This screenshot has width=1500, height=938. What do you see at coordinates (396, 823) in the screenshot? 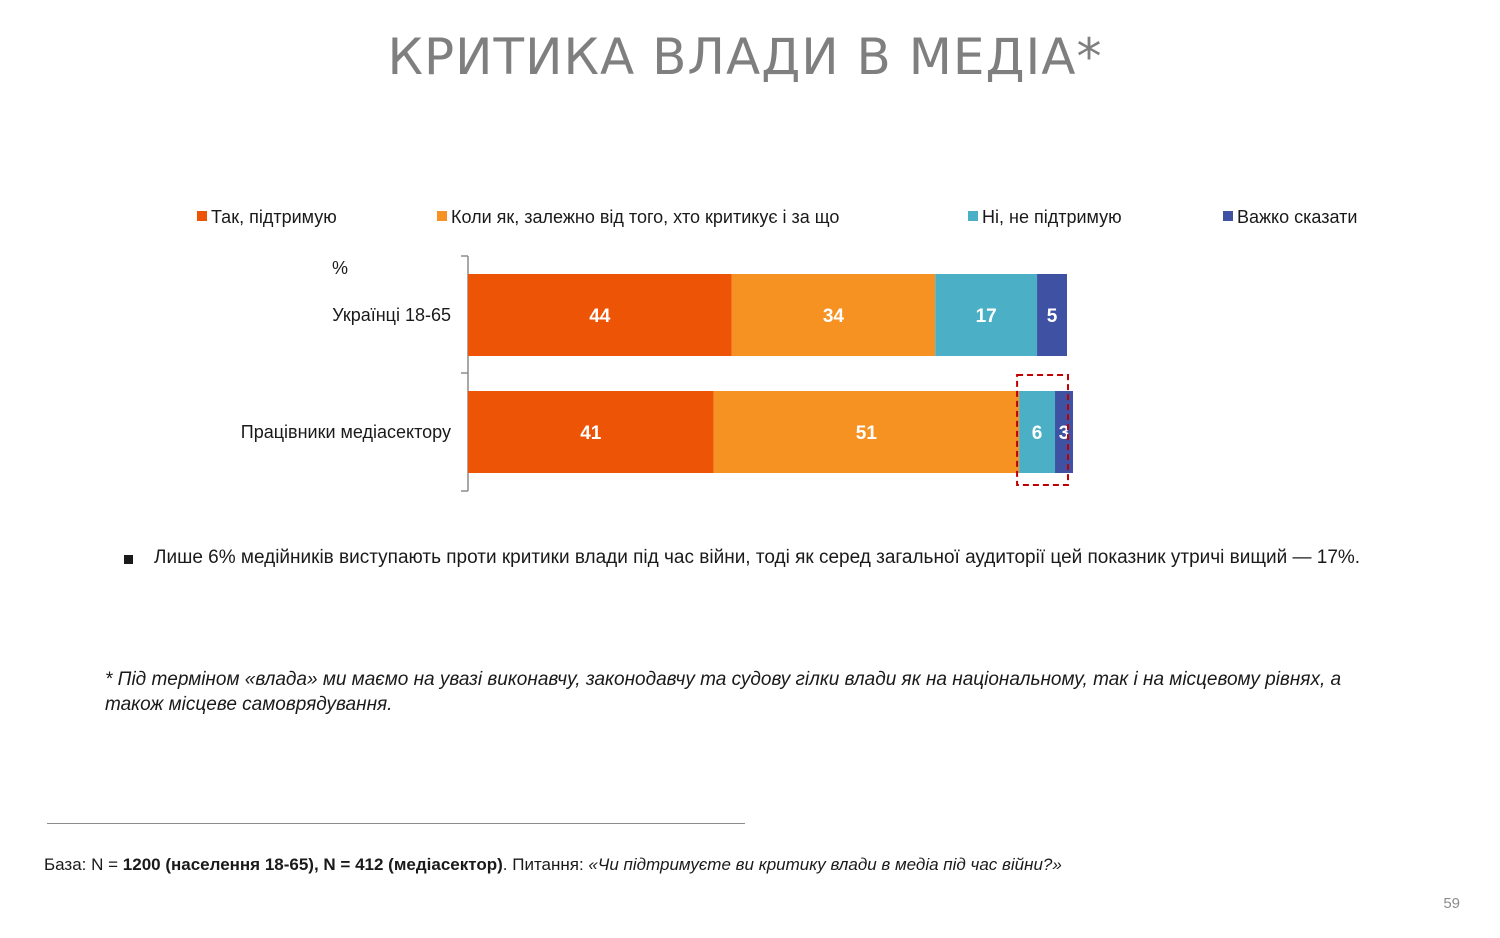
I see `divider` at bounding box center [396, 823].